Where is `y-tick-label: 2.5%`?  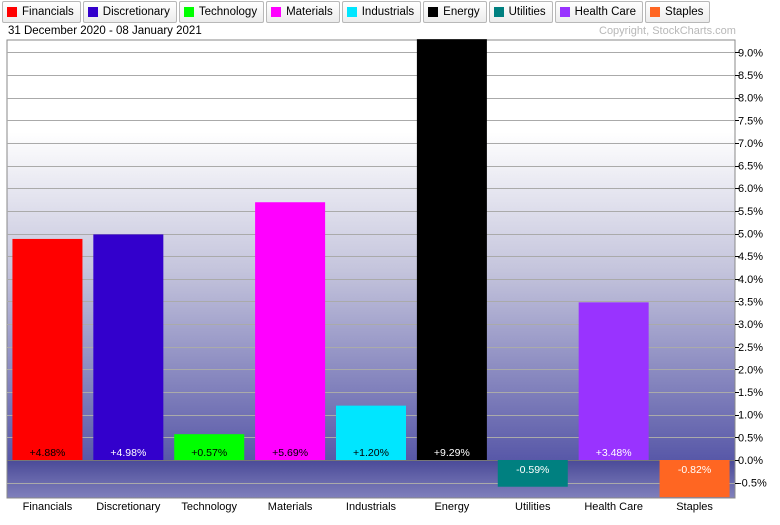
y-tick-label: 2.5% is located at coordinates (750, 348).